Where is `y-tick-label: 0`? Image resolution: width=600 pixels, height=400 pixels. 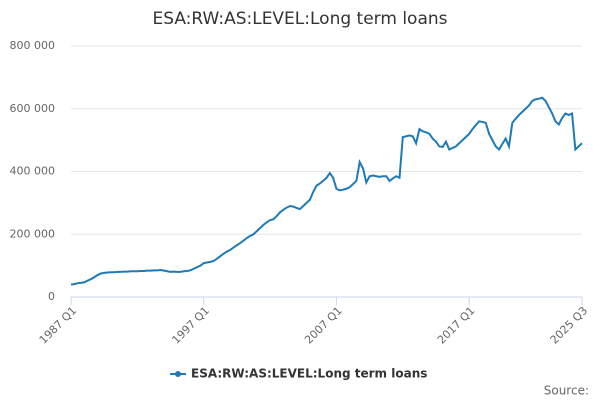 y-tick-label: 0 is located at coordinates (51, 296).